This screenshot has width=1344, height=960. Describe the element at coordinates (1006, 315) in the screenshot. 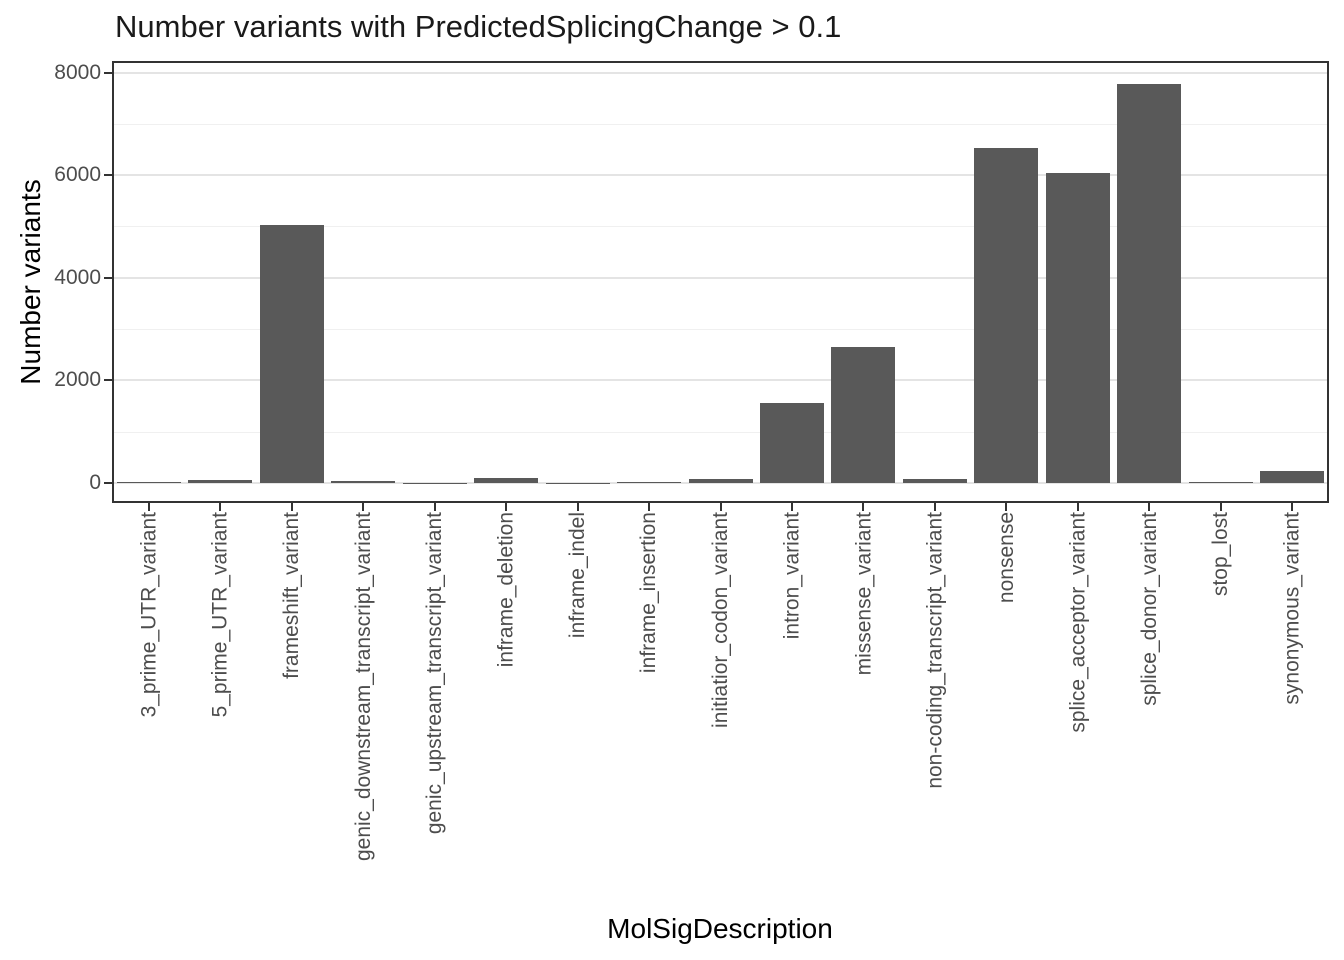

I see `bar-nonsense` at that location.